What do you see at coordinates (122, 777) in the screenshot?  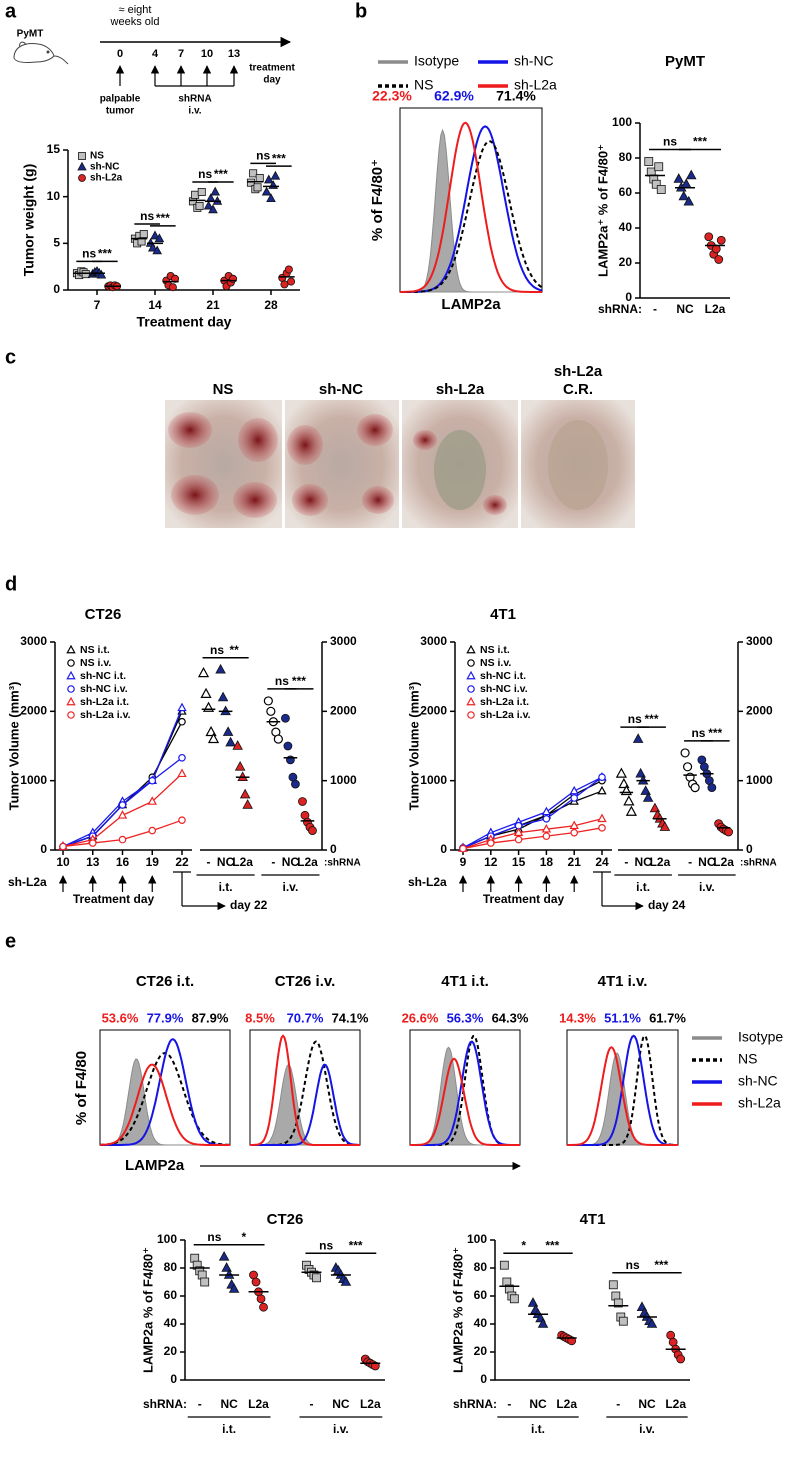 I see `series-line` at bounding box center [122, 777].